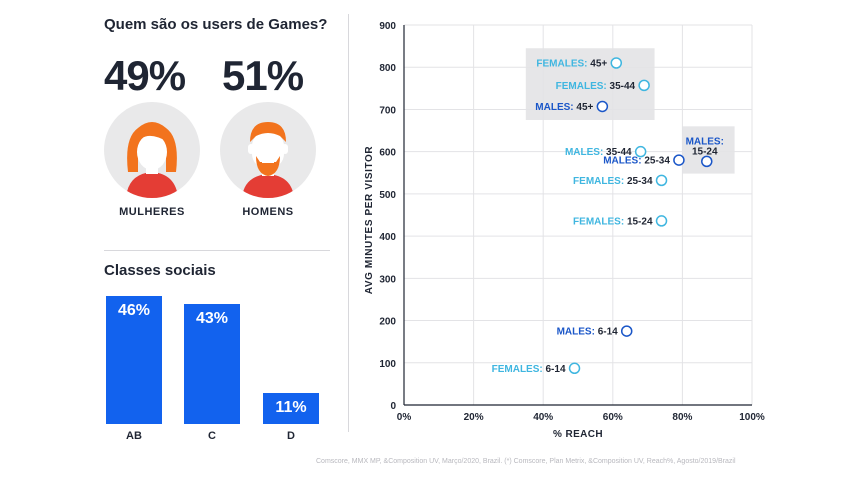 Image resolution: width=860 pixels, height=483 pixels. What do you see at coordinates (263, 75) in the screenshot?
I see `male-percent: 51%` at bounding box center [263, 75].